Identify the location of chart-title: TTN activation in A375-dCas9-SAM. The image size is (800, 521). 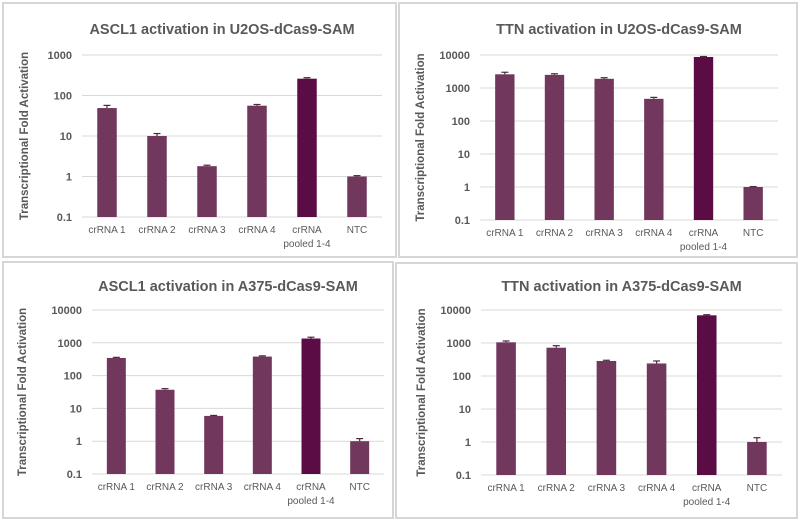
(621, 287).